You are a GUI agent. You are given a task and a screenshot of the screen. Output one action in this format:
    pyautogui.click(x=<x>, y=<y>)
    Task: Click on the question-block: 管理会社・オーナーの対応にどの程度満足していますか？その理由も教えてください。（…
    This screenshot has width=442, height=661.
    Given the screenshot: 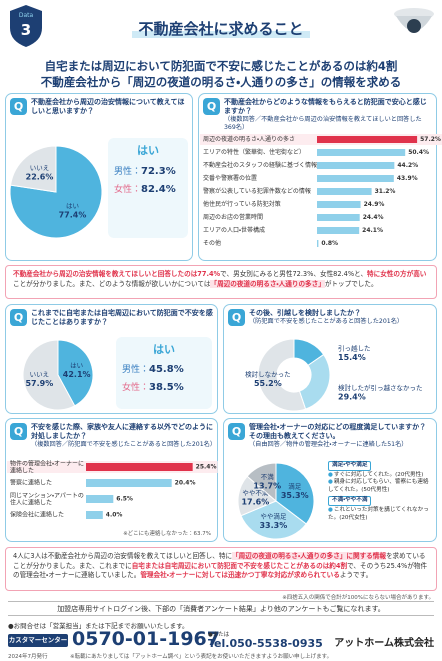 What is the action you would take?
    pyautogui.click(x=340, y=436)
    